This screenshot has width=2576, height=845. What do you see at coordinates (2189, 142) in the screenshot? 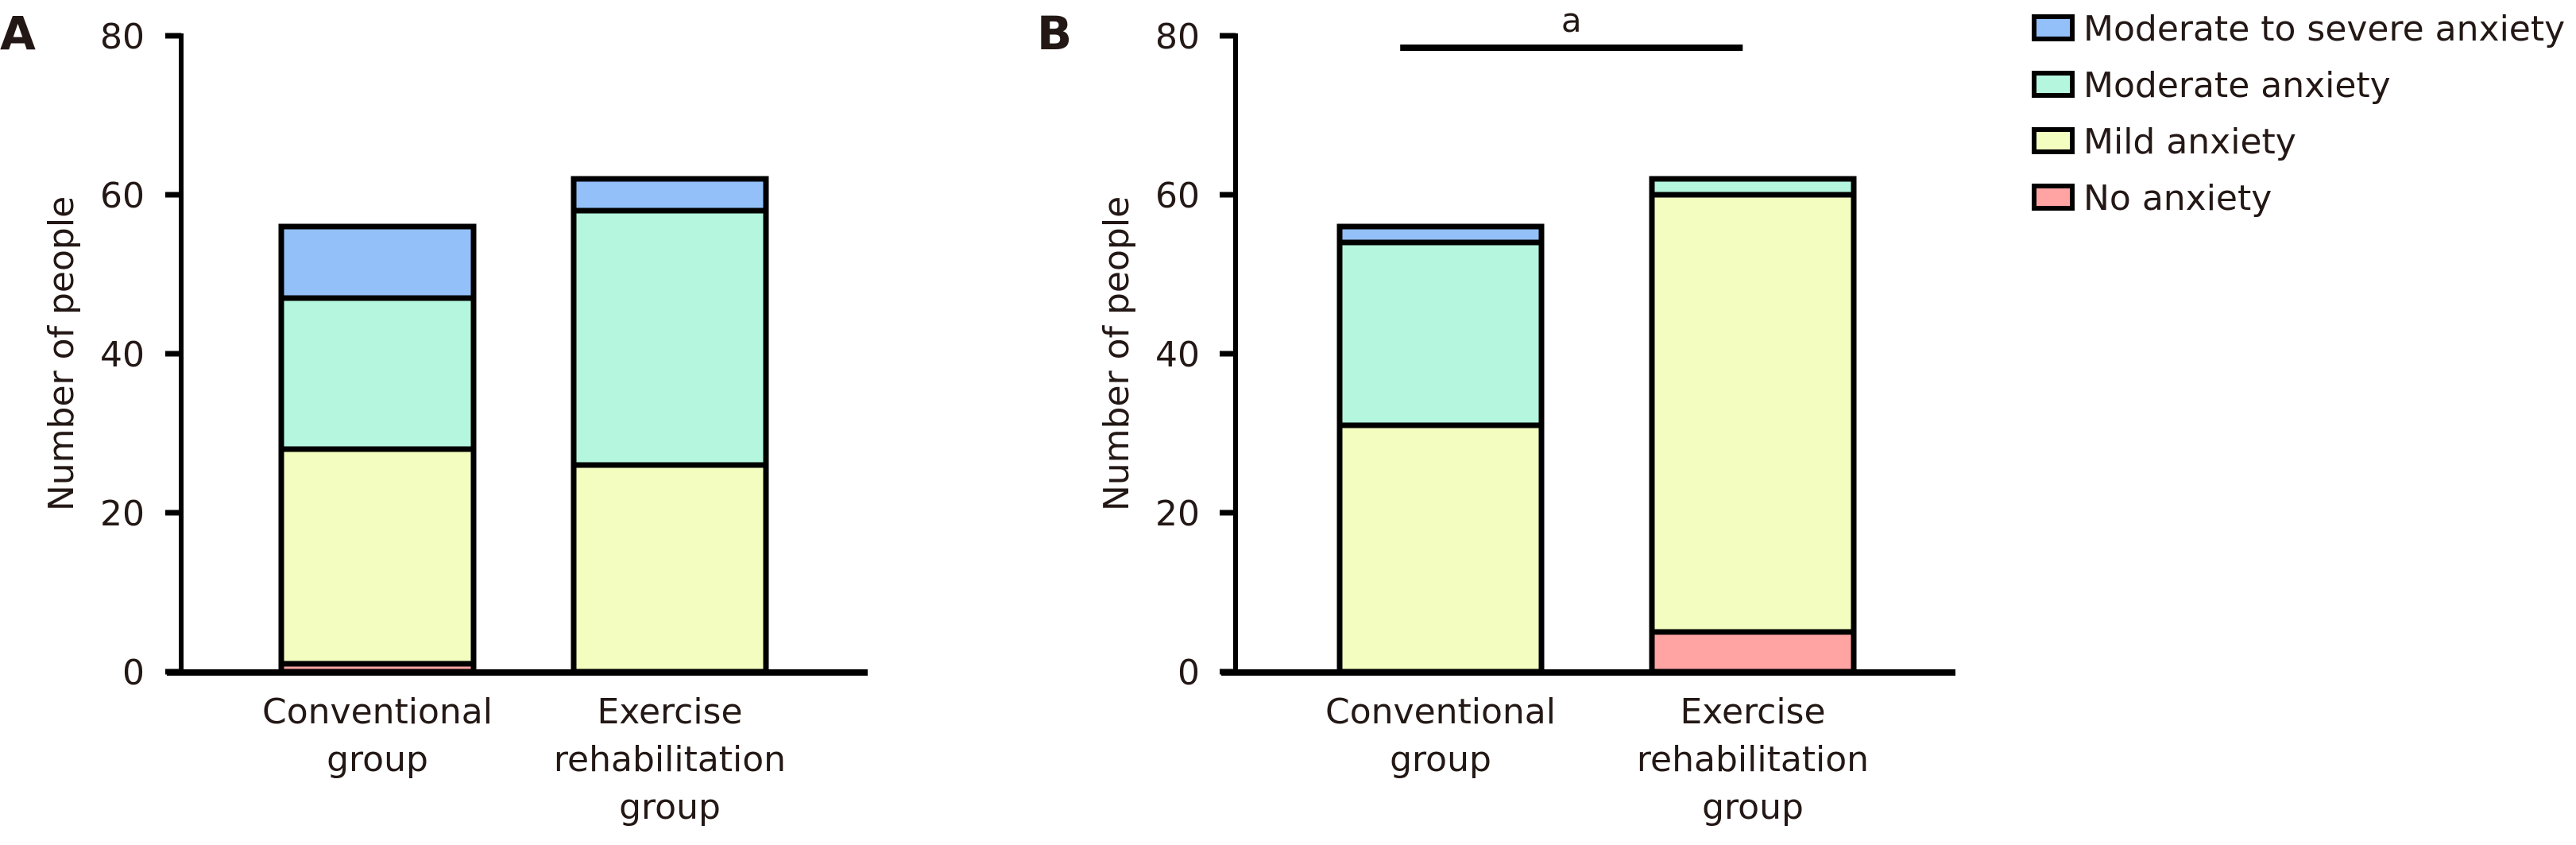
I see `legend-label: Mild anxiety` at bounding box center [2189, 142].